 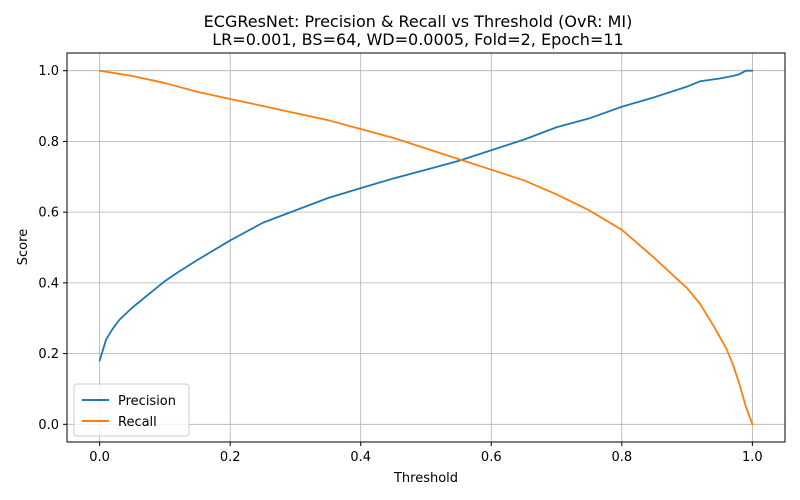 What do you see at coordinates (425, 478) in the screenshot?
I see `x-axis-label: Threshold` at bounding box center [425, 478].